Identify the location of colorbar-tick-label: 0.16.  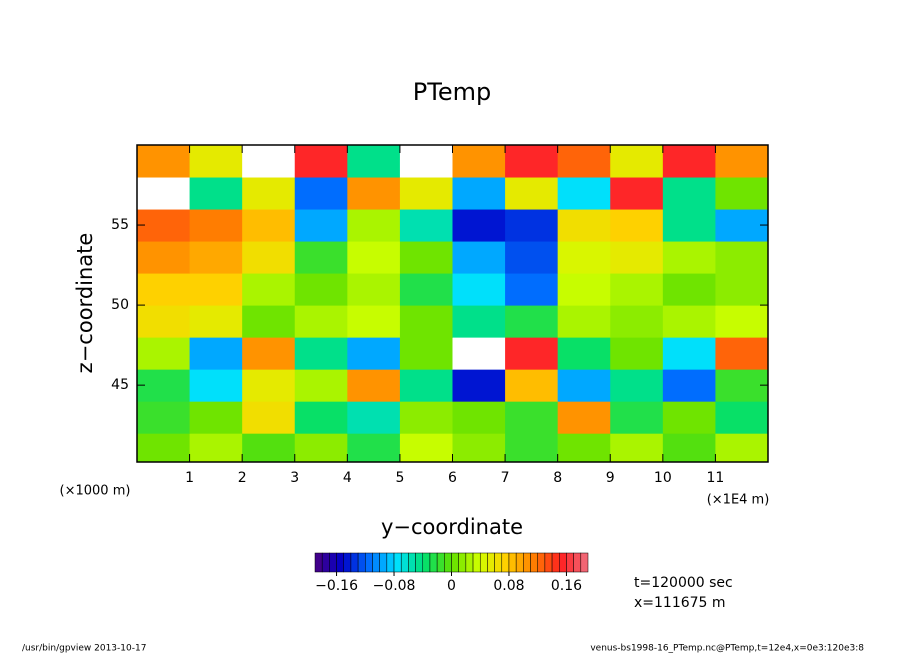
(566, 586).